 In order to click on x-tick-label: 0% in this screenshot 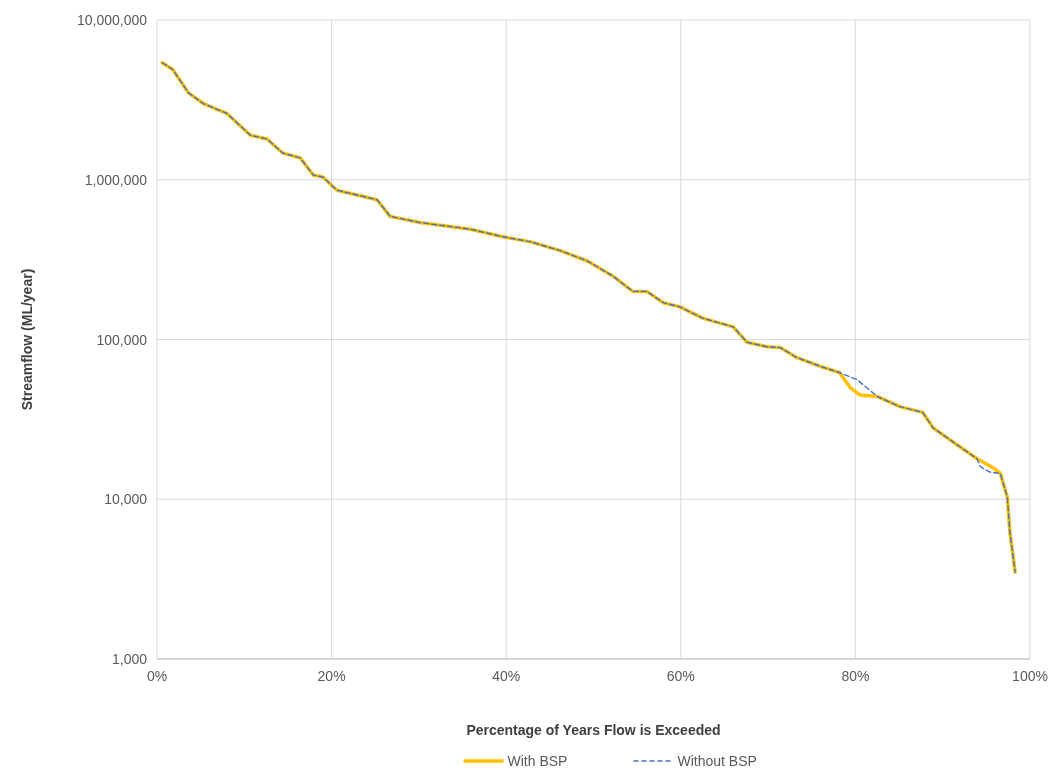, I will do `click(157, 676)`.